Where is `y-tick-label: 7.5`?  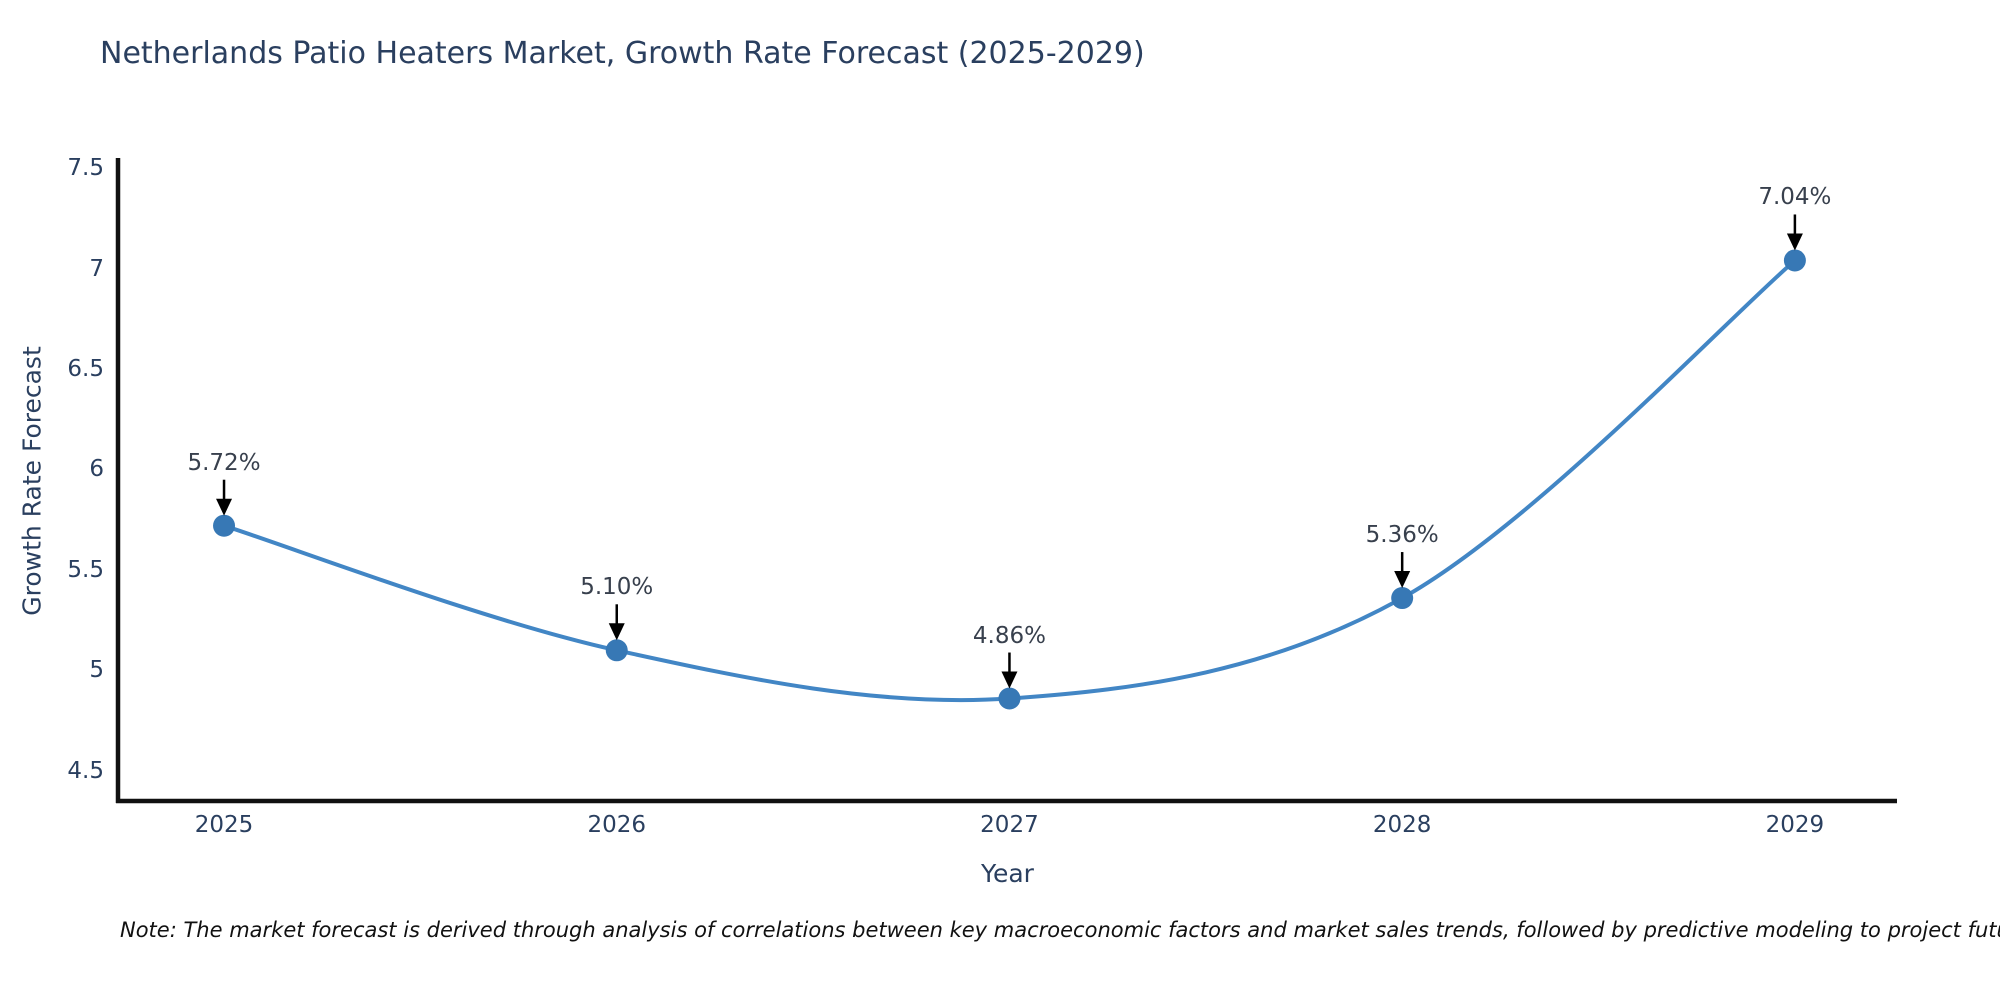
y-tick-label: 7.5 is located at coordinates (85, 168).